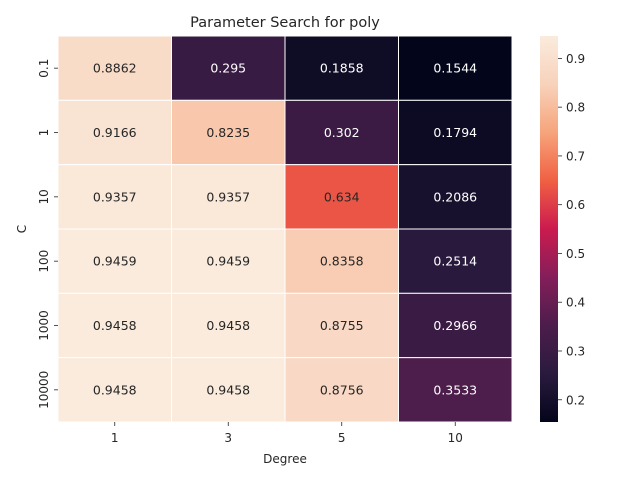  What do you see at coordinates (575, 400) in the screenshot?
I see `colorbar-tick-label: 0.2` at bounding box center [575, 400].